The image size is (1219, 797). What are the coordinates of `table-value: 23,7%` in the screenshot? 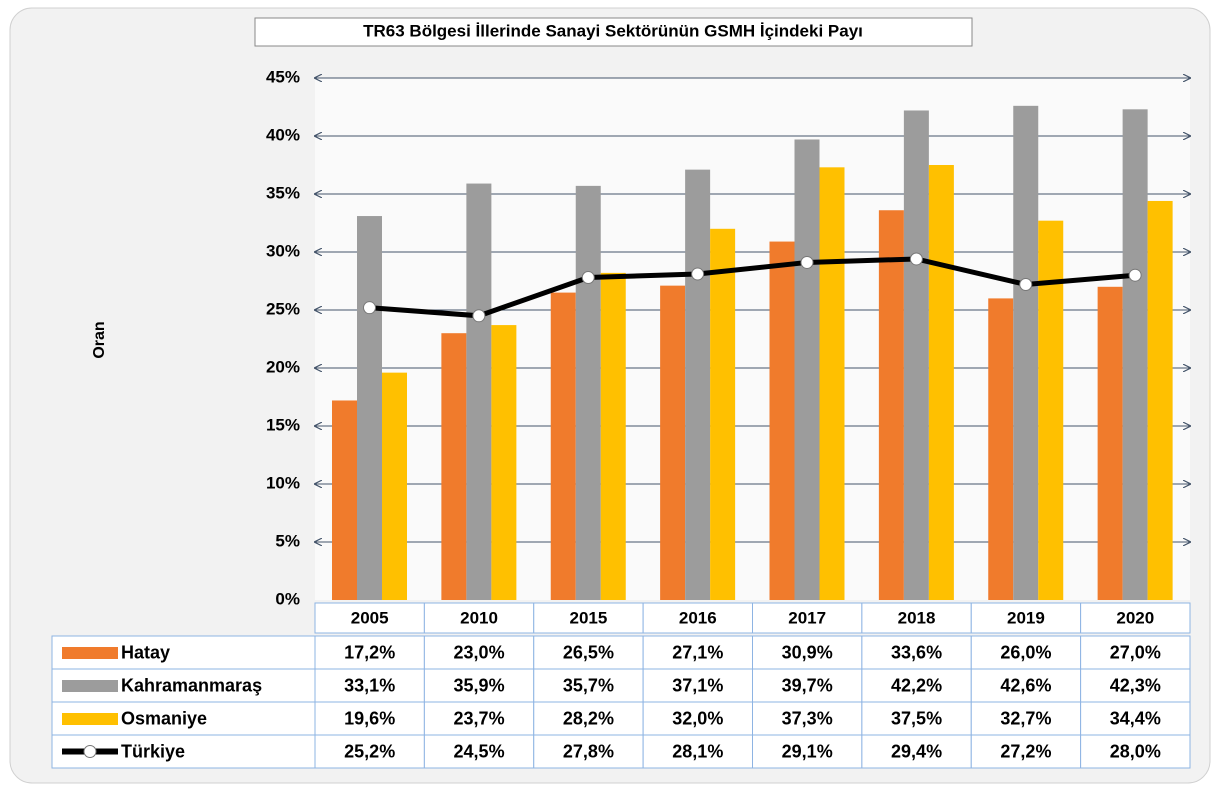 It's located at (479, 718).